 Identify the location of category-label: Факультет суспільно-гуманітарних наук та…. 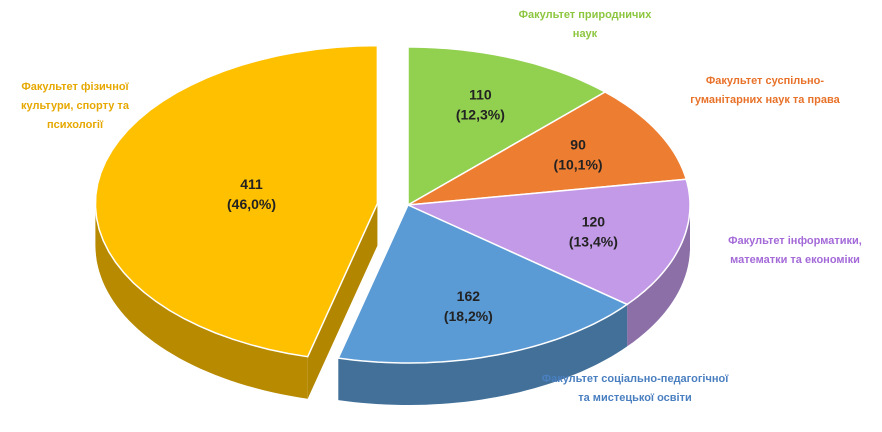
(765, 90).